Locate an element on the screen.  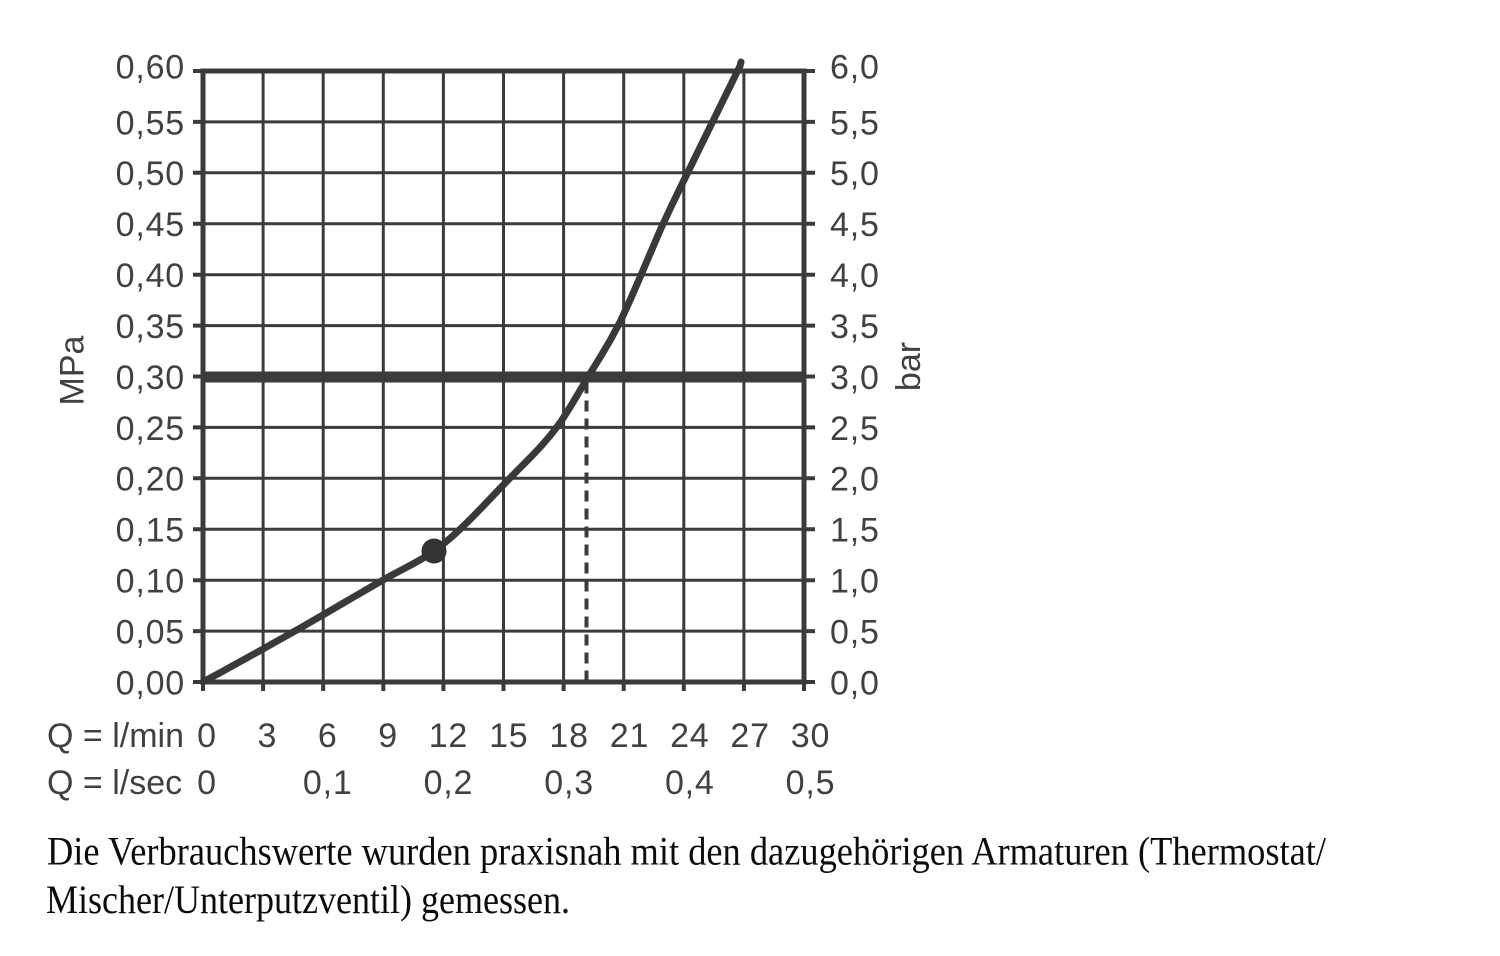
svg-text: 0,05 is located at coordinates (150, 633).